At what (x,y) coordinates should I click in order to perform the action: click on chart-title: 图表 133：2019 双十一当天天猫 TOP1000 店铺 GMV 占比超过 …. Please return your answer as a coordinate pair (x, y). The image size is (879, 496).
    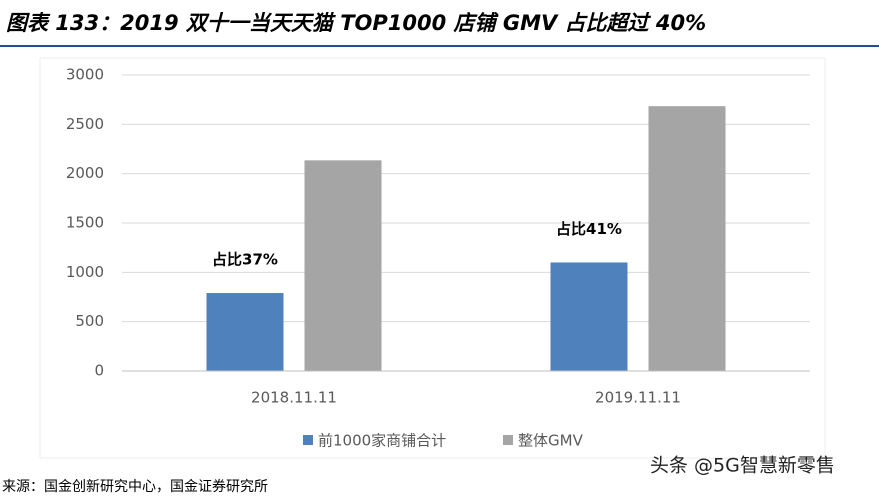
    Looking at the image, I should click on (356, 23).